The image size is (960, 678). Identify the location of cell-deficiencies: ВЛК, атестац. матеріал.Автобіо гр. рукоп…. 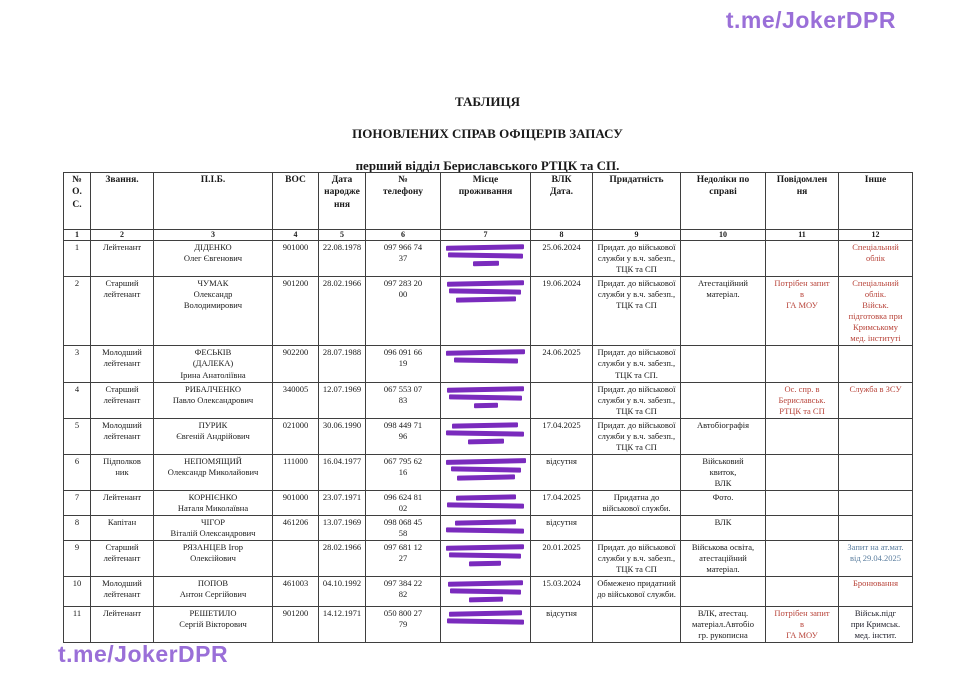
(723, 625).